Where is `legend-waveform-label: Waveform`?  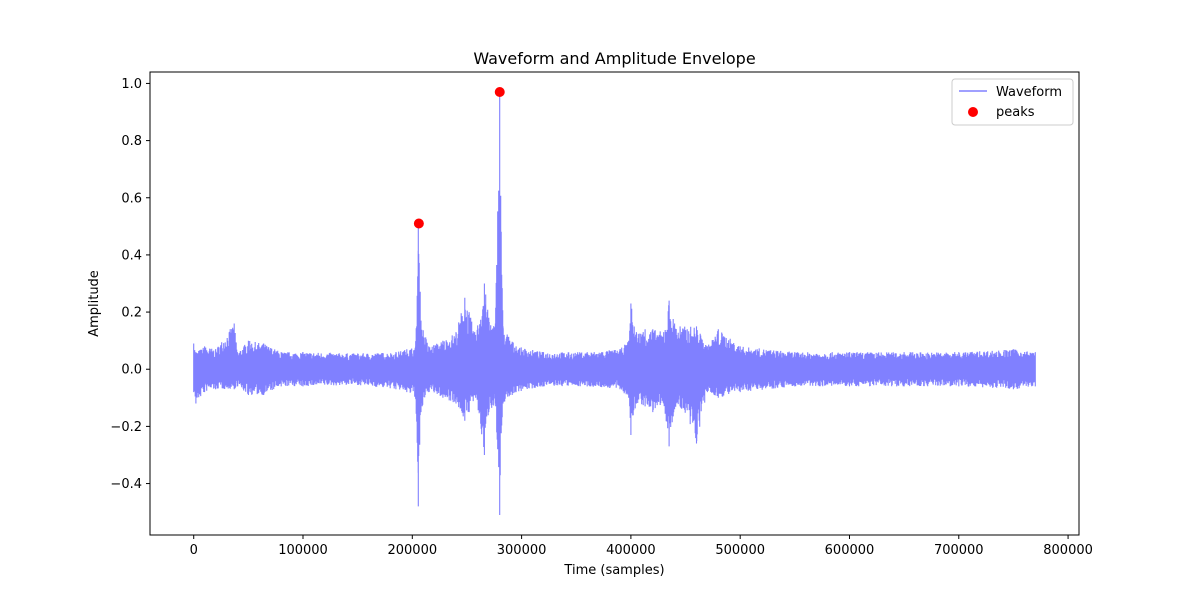
legend-waveform-label: Waveform is located at coordinates (1029, 92).